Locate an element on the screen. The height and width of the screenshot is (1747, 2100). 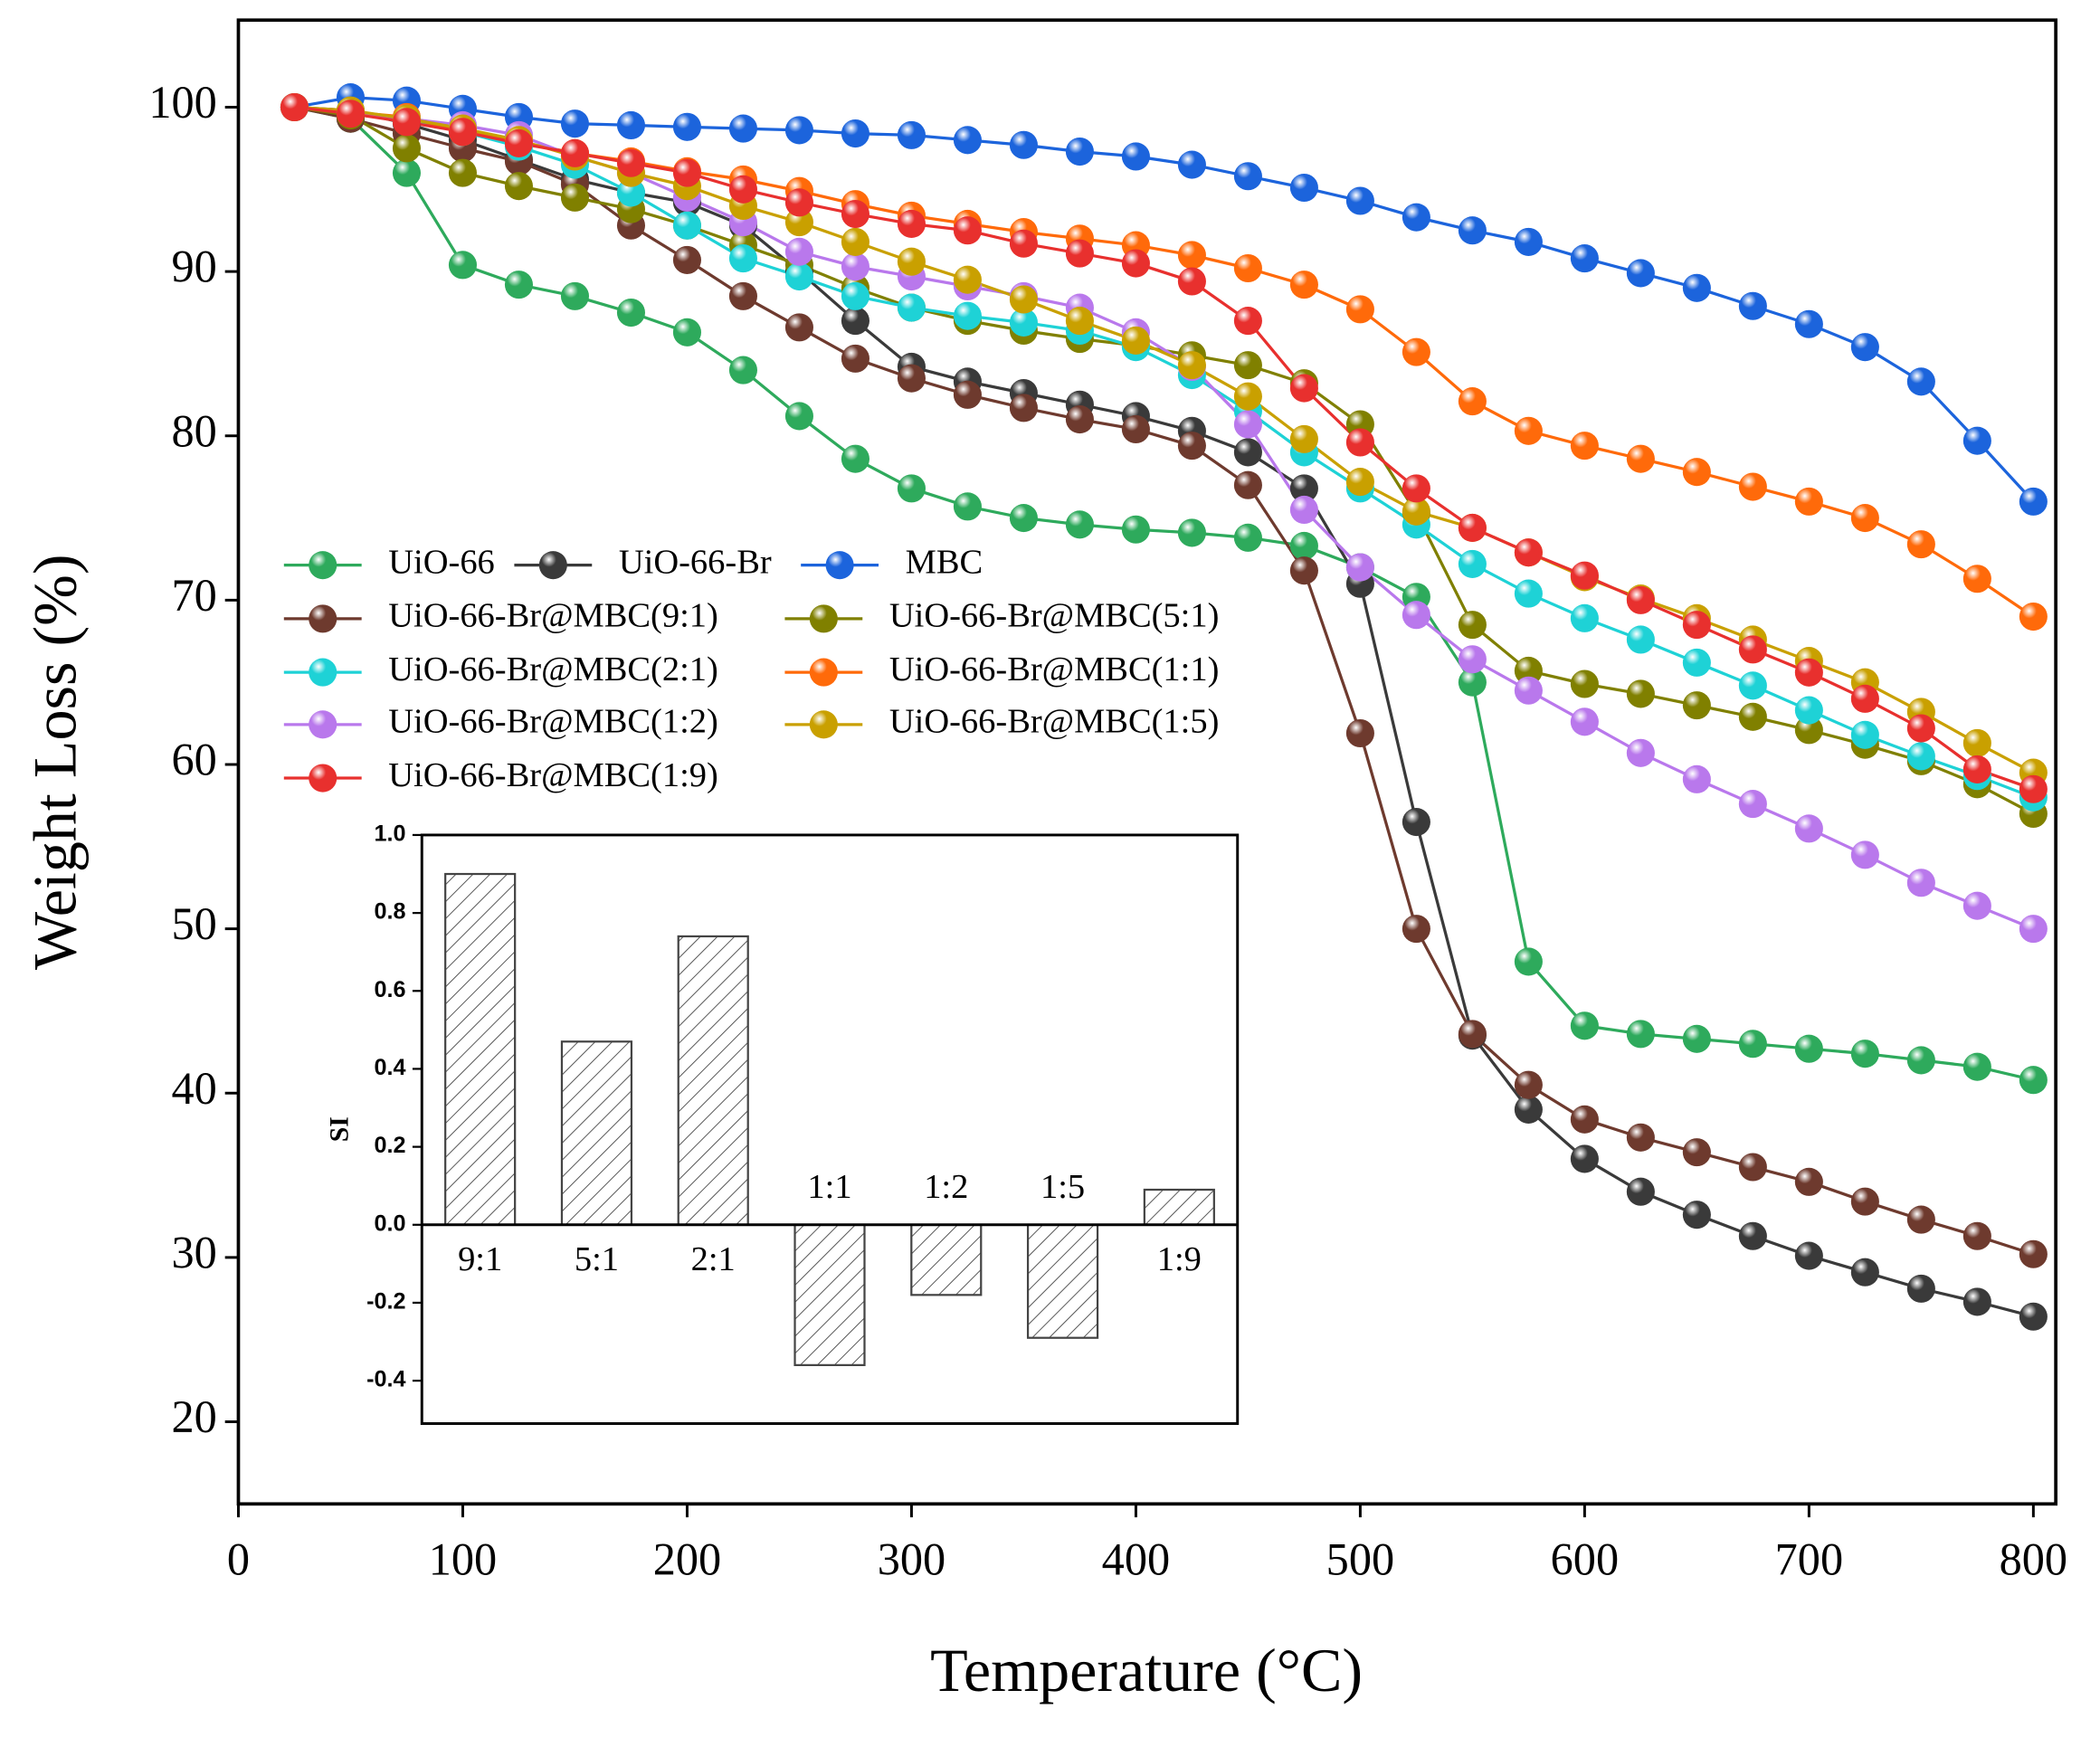
bar-category-label: 2:1 is located at coordinates (713, 1259).